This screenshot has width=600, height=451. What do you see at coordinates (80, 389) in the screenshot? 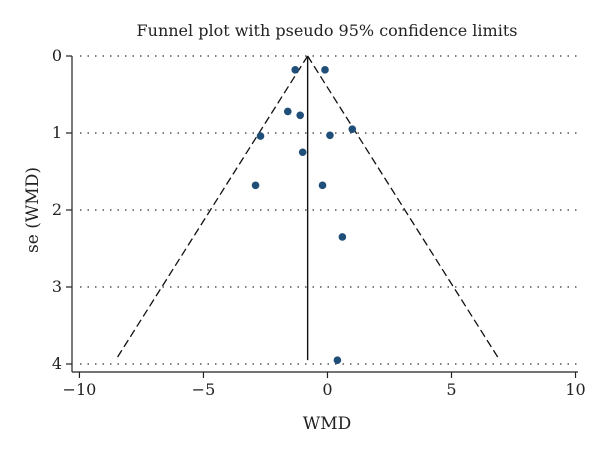
I see `x-tick-label--10: −10` at bounding box center [80, 389].